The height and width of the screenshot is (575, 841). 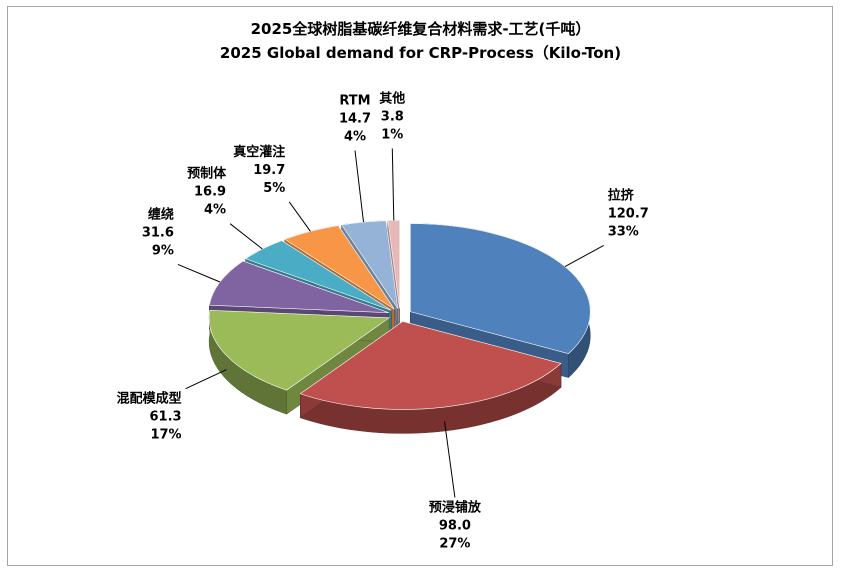 I want to click on data-label-percent-7: 1%, so click(x=392, y=135).